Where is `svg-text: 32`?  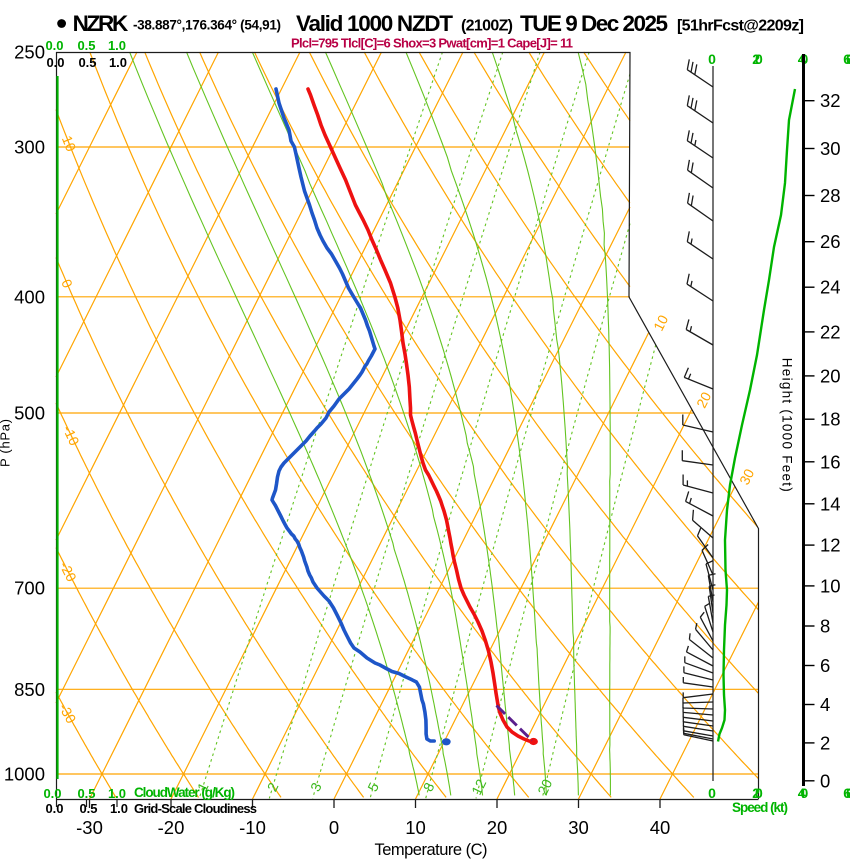
svg-text: 32 is located at coordinates (830, 100).